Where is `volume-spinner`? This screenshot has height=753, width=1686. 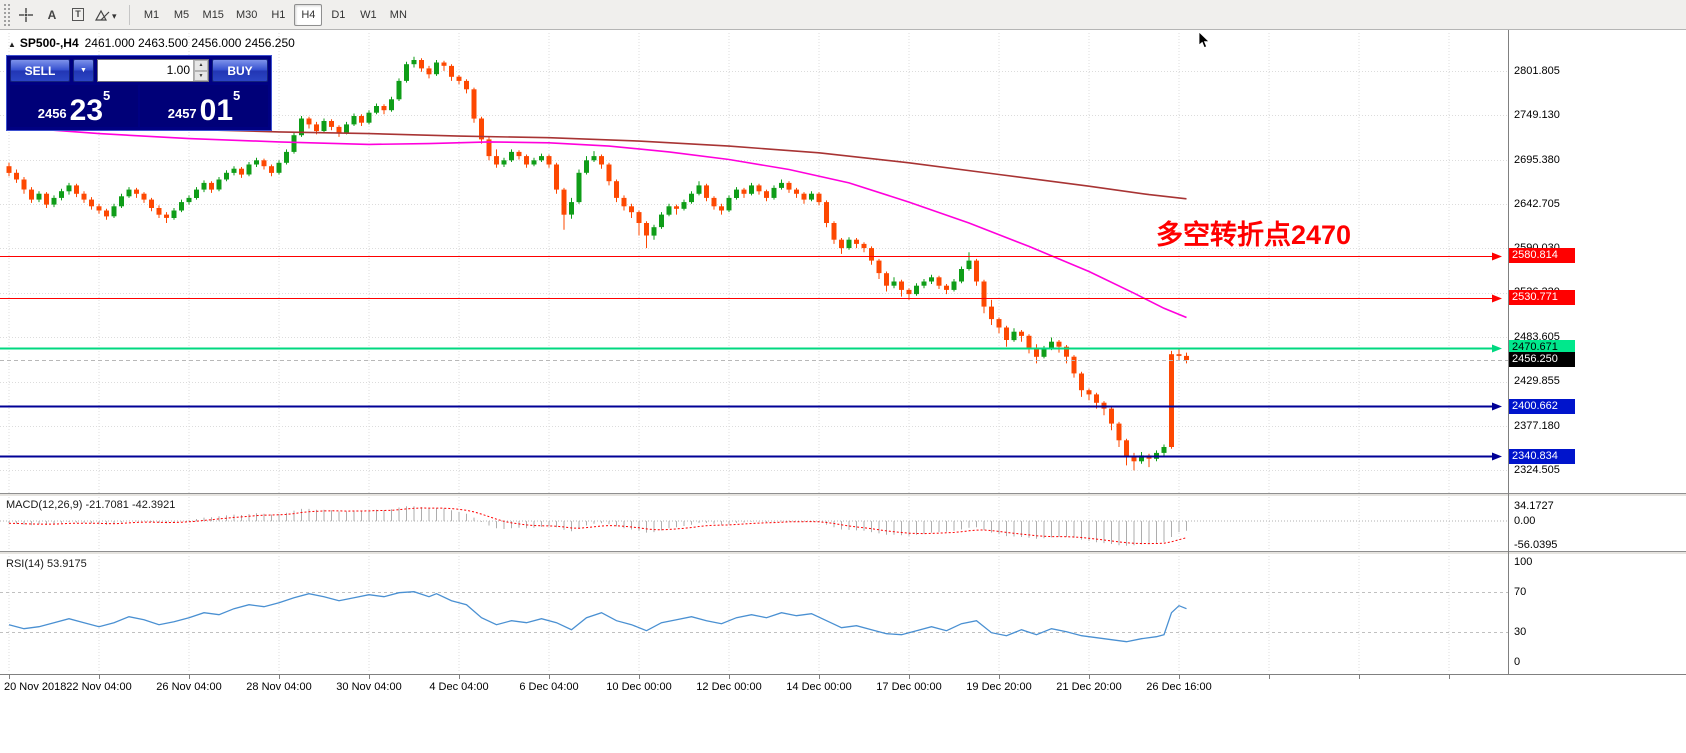
volume-spinner is located at coordinates (200, 70).